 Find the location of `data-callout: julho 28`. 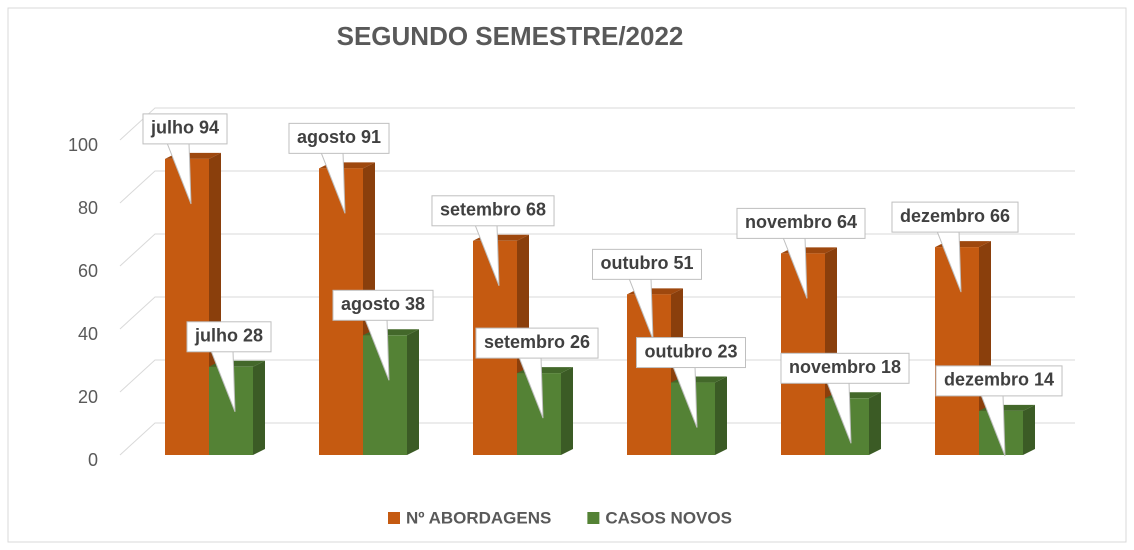

data-callout: julho 28 is located at coordinates (229, 366).